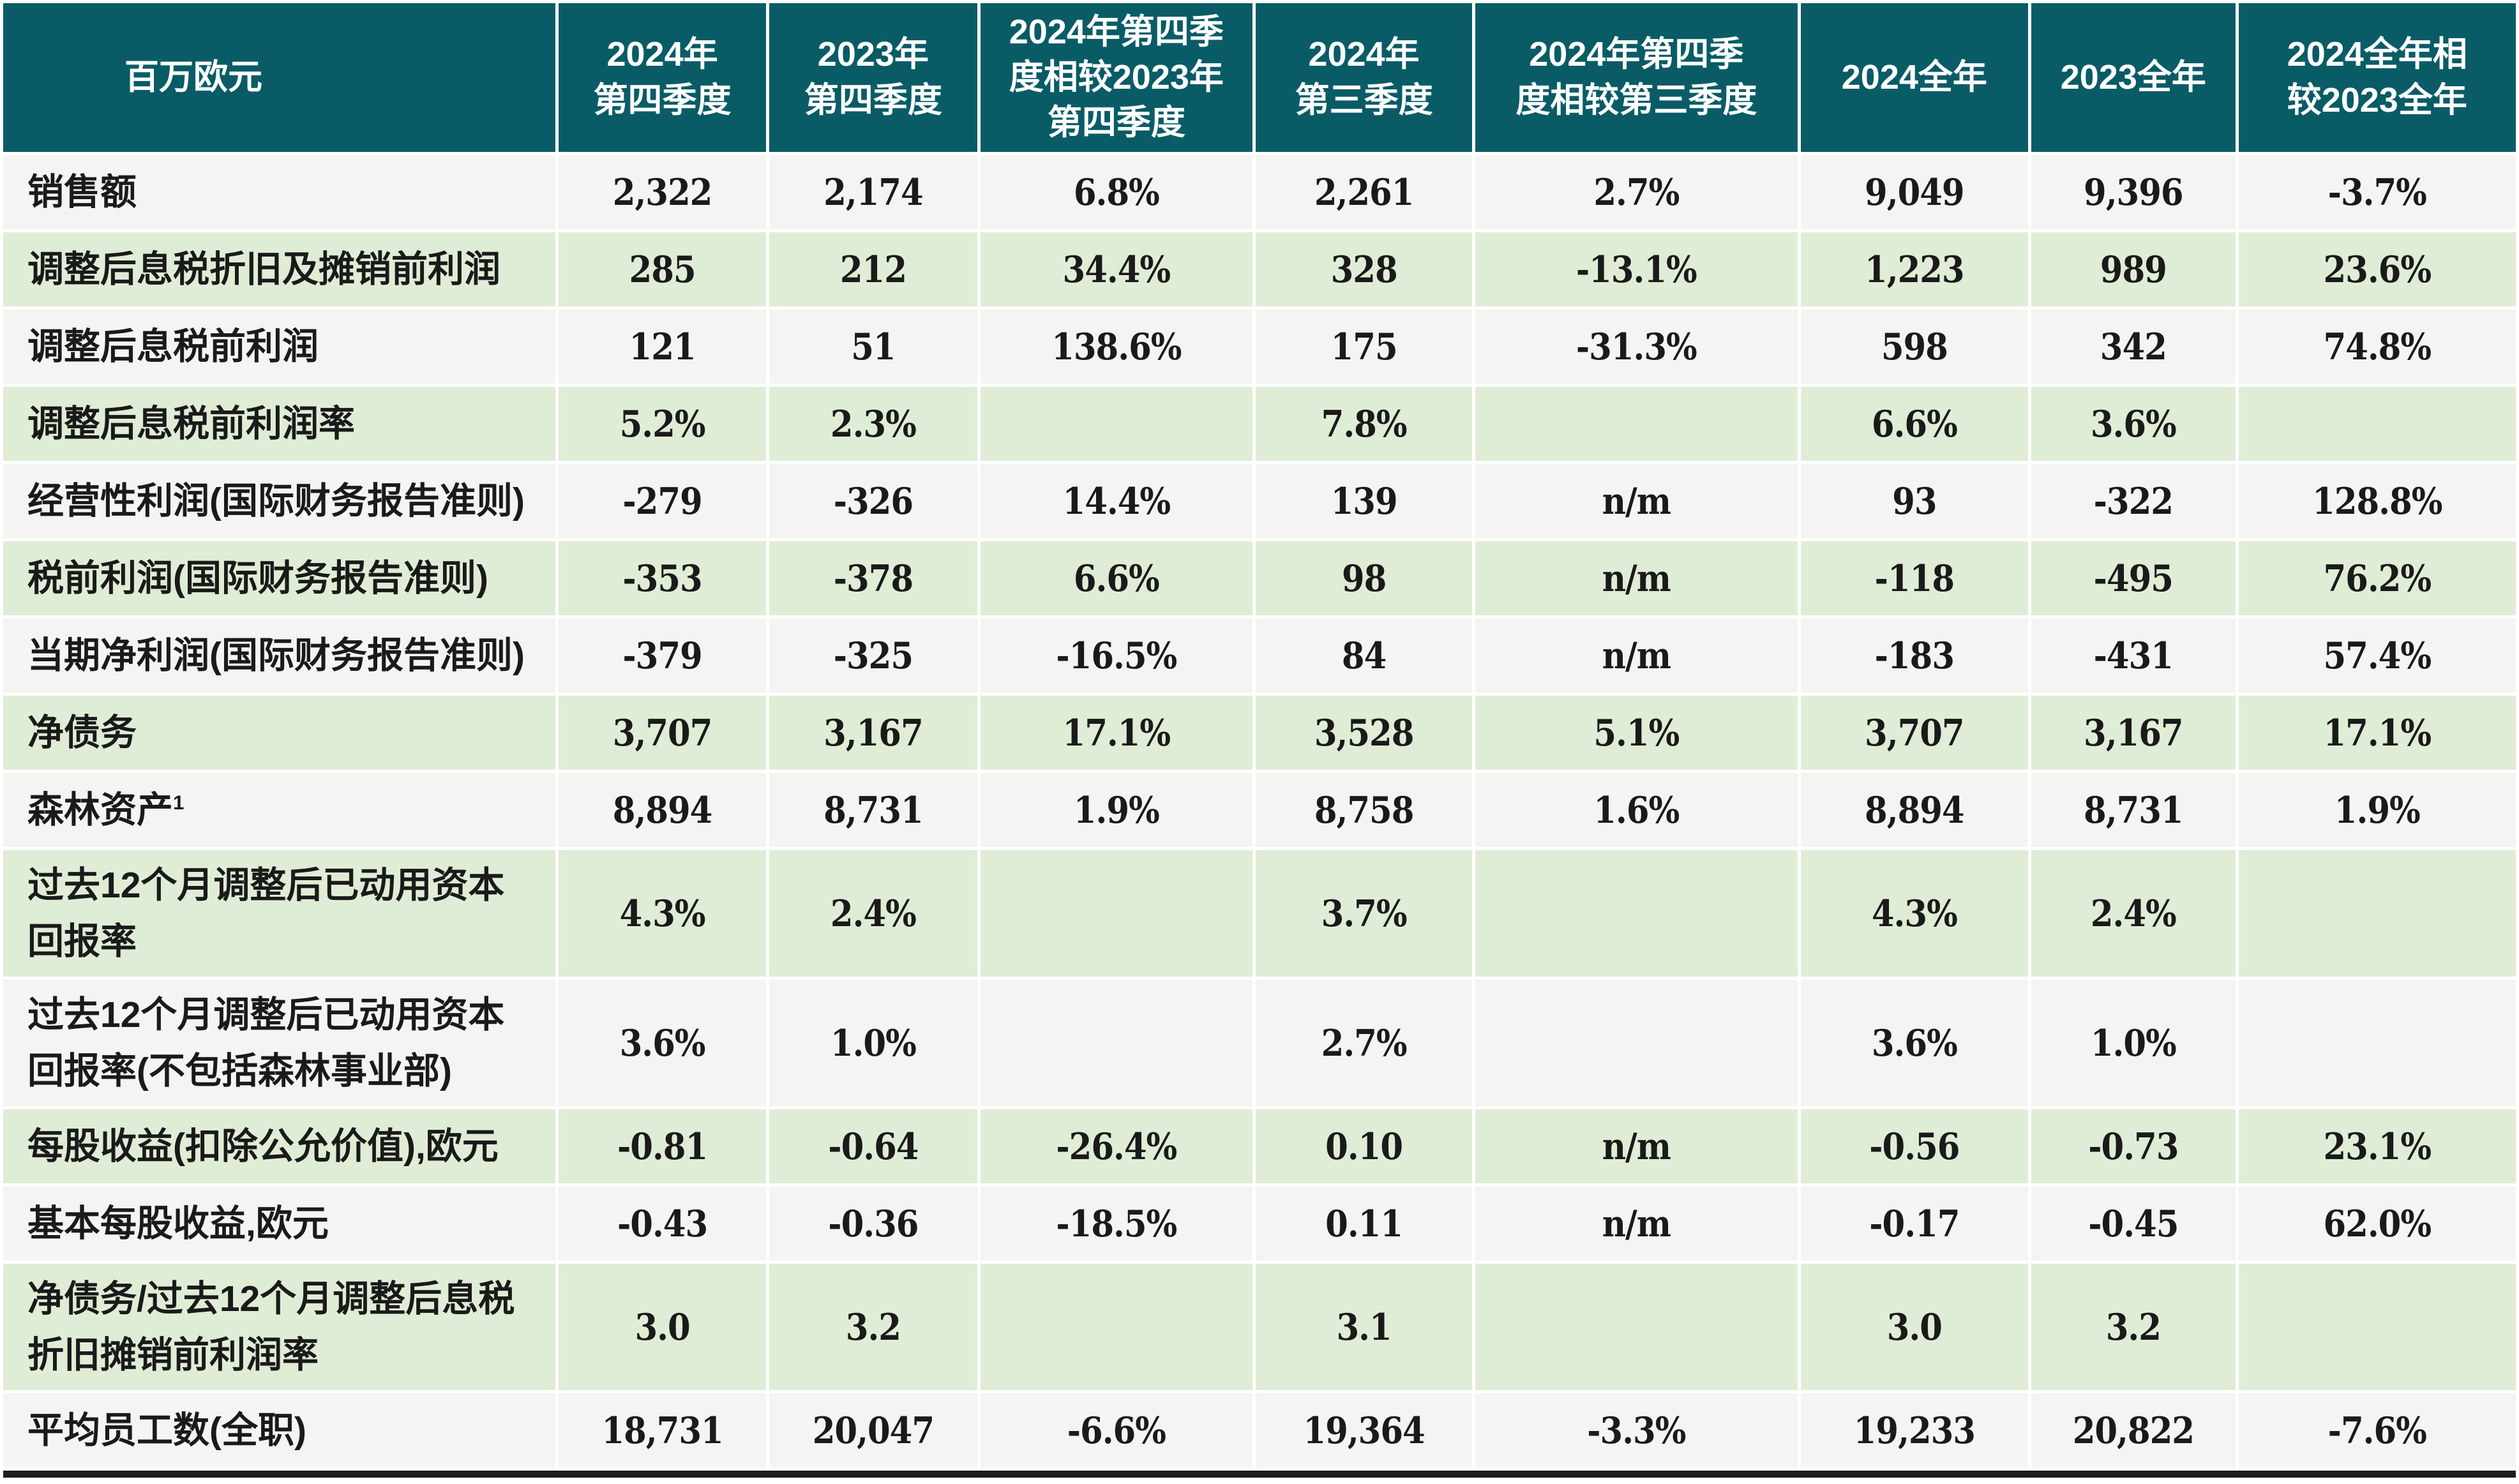  I want to click on cell-value: 6.8%, so click(1116, 192).